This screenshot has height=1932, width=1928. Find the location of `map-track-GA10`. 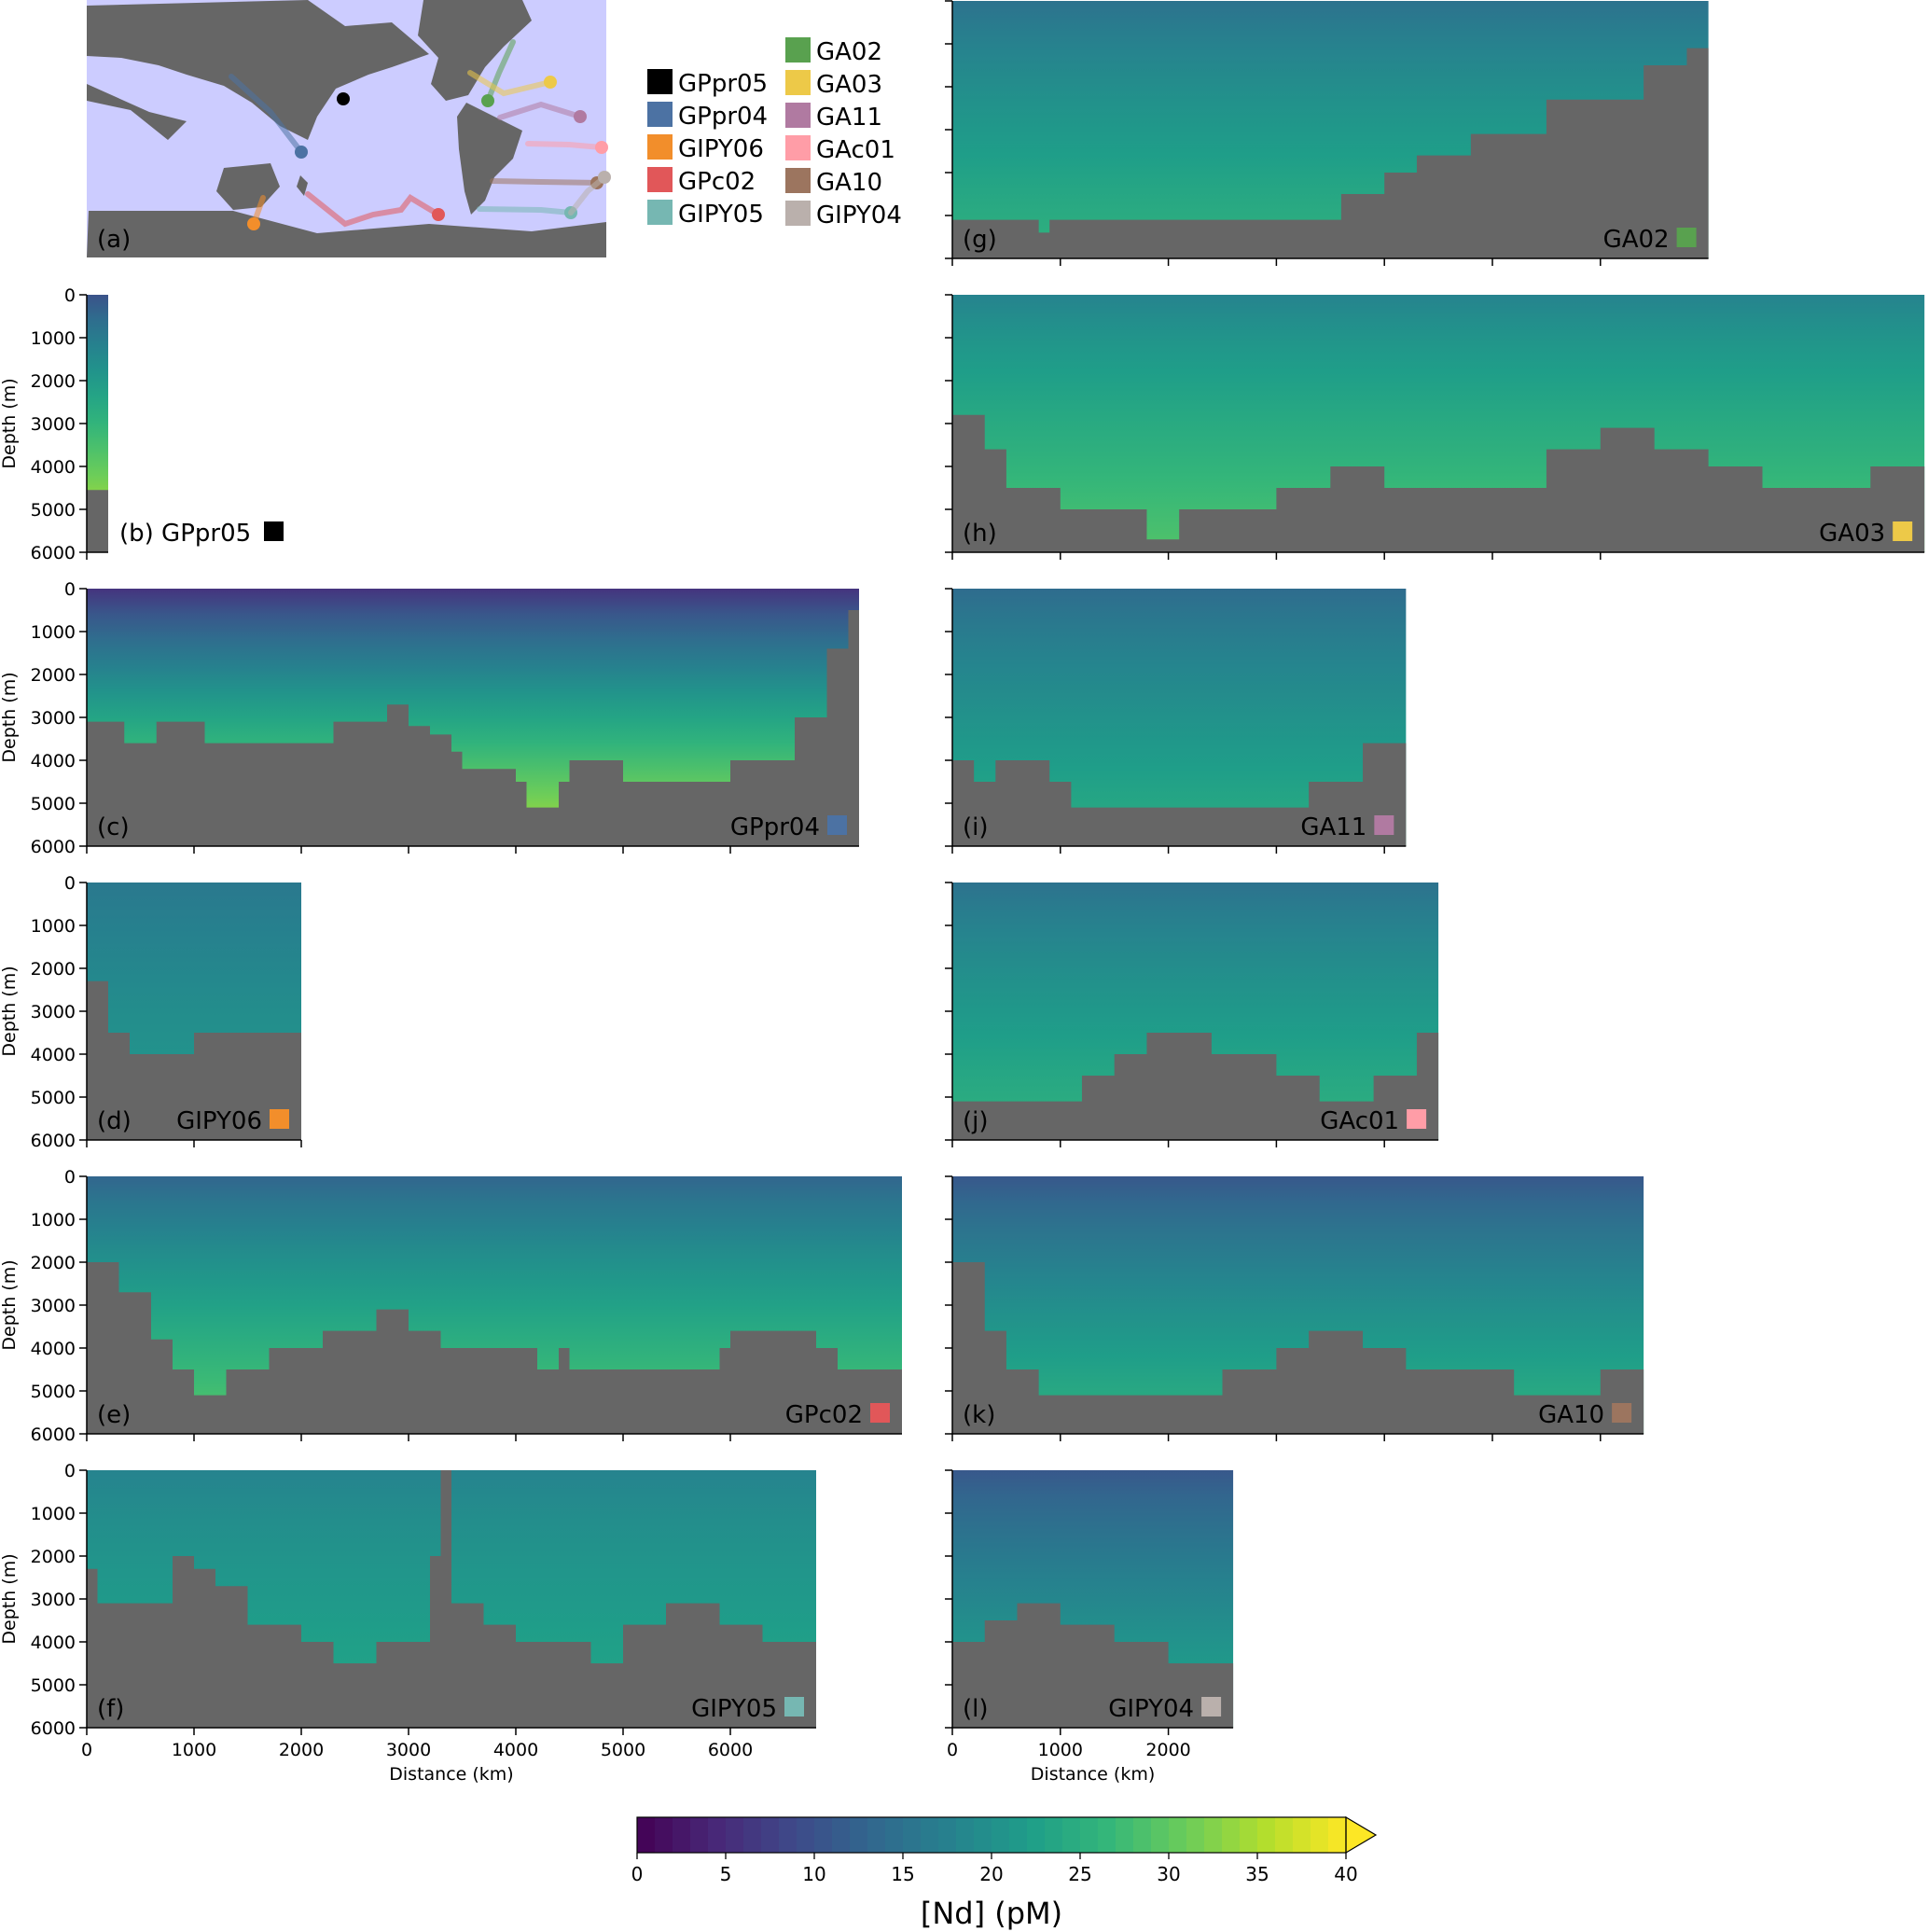

map-track-GA10 is located at coordinates (545, 182).